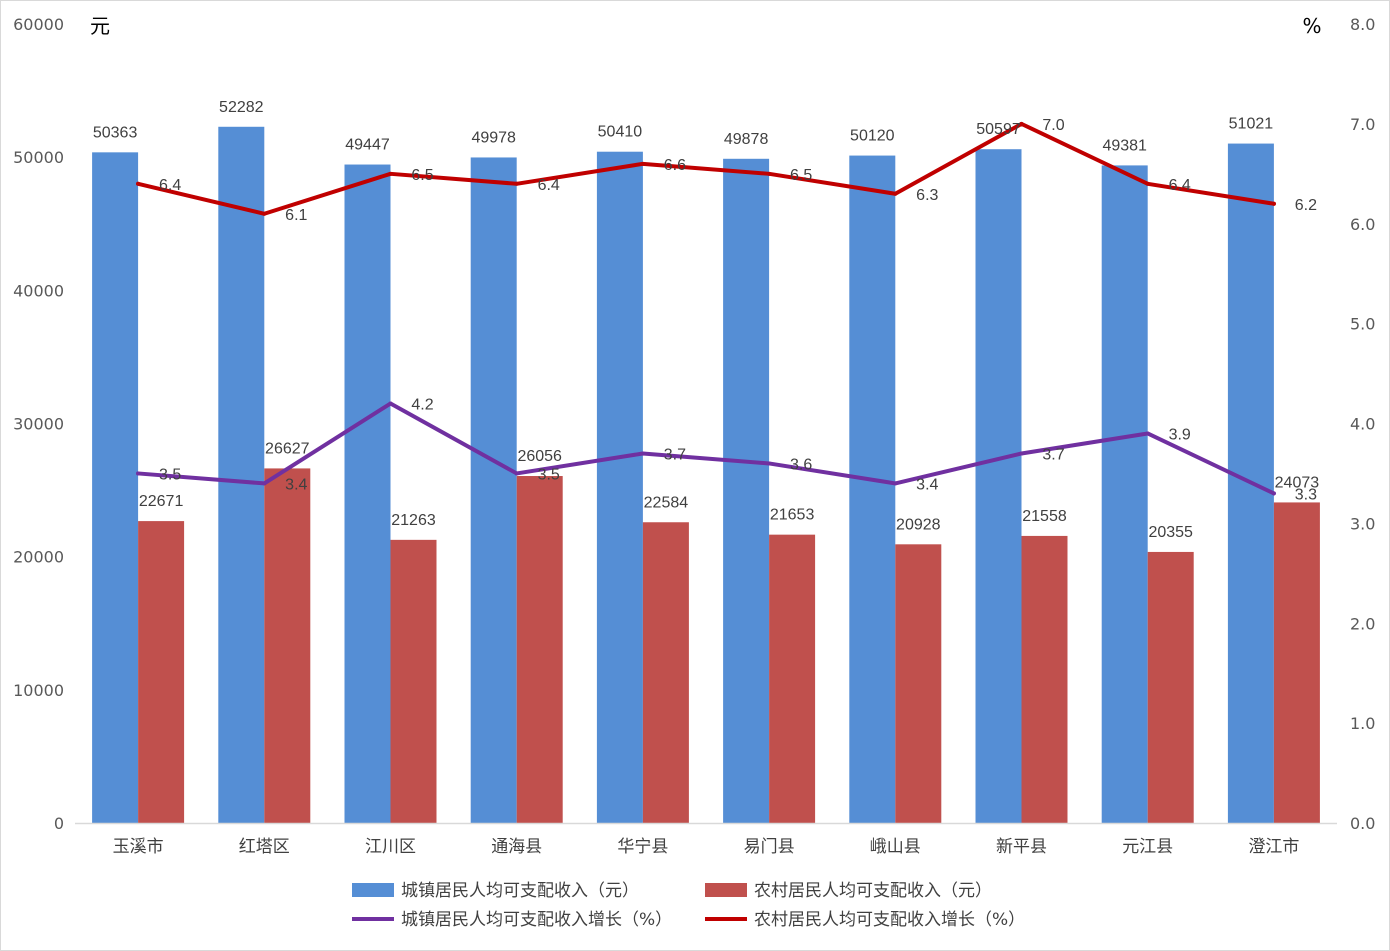  Describe the element at coordinates (872, 136) in the screenshot. I see `urban-income-label: 50120` at that location.